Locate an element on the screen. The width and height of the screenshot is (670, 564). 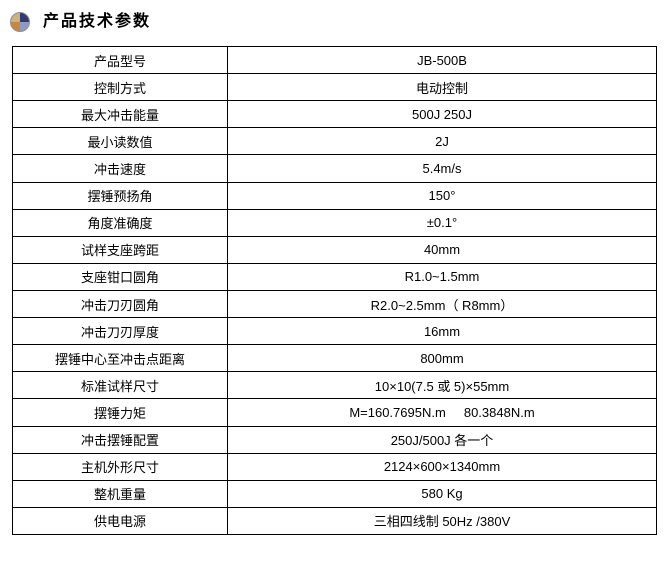
table-row: 标准试样尺寸 10×10(7.5 或 5)×55mm is located at coordinates (334, 385).